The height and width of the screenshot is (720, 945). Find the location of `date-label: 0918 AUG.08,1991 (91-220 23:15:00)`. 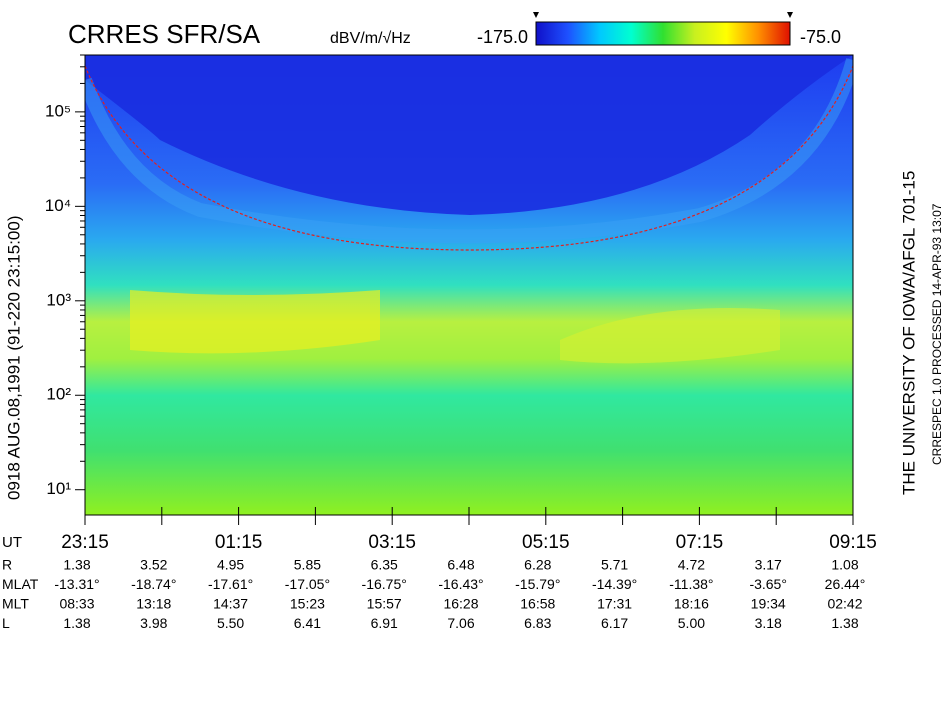

date-label: 0918 AUG.08,1991 (91-220 23:15:00) is located at coordinates (13, 358).